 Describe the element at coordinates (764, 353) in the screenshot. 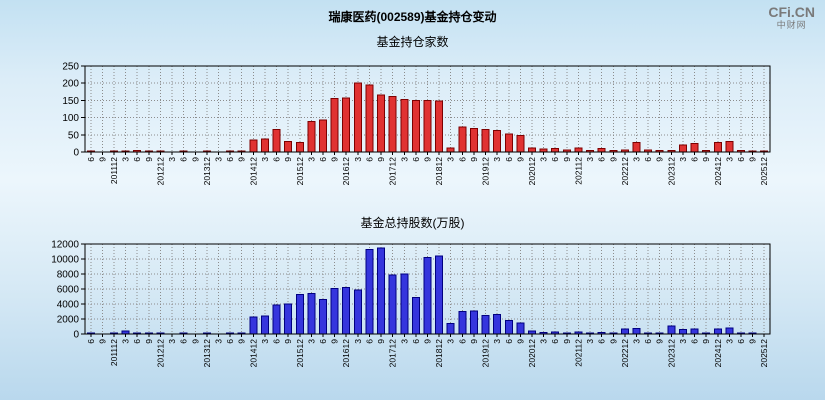

I see `x-tick-label: 202512` at that location.